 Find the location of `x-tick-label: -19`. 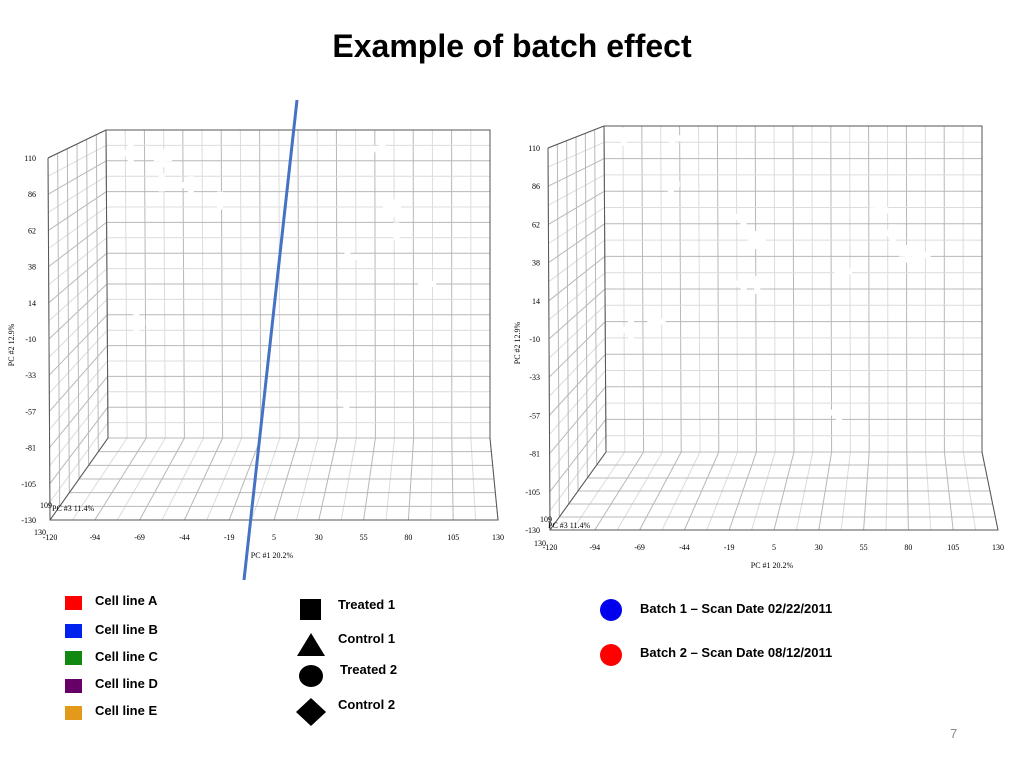

x-tick-label: -19 is located at coordinates (729, 547).